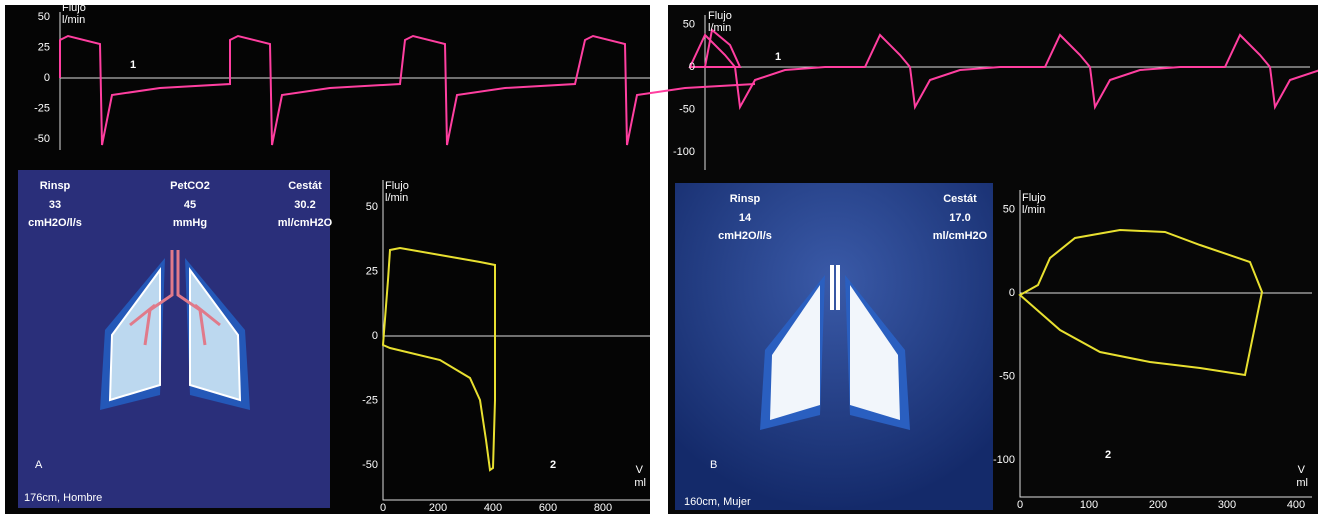 The width and height of the screenshot is (1318, 519). Describe the element at coordinates (713, 465) in the screenshot. I see `panel-label: B` at that location.